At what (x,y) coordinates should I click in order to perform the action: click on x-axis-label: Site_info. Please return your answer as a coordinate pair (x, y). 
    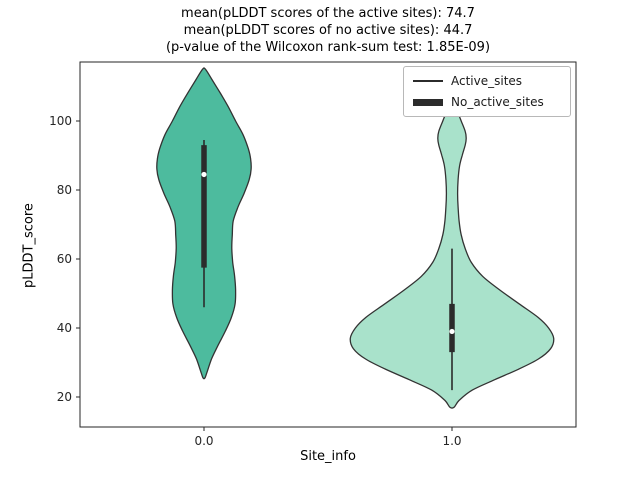
    Looking at the image, I should click on (328, 456).